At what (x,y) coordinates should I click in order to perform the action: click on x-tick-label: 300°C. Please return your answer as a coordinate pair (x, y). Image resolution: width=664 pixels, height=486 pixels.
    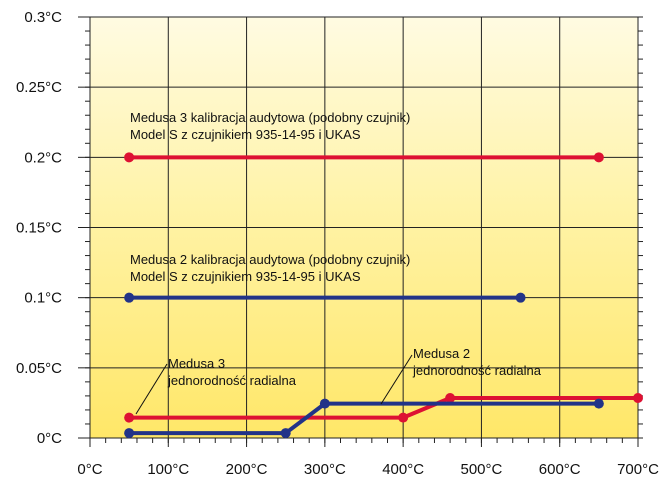
    Looking at the image, I should click on (325, 469).